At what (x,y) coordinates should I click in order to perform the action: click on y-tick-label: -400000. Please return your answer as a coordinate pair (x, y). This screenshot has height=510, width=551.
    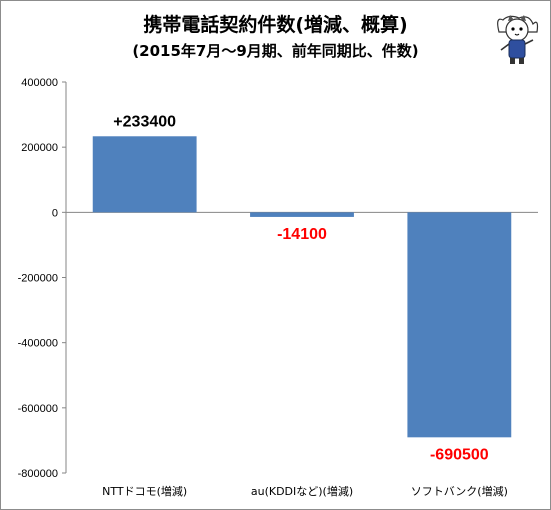
    Looking at the image, I should click on (38, 344).